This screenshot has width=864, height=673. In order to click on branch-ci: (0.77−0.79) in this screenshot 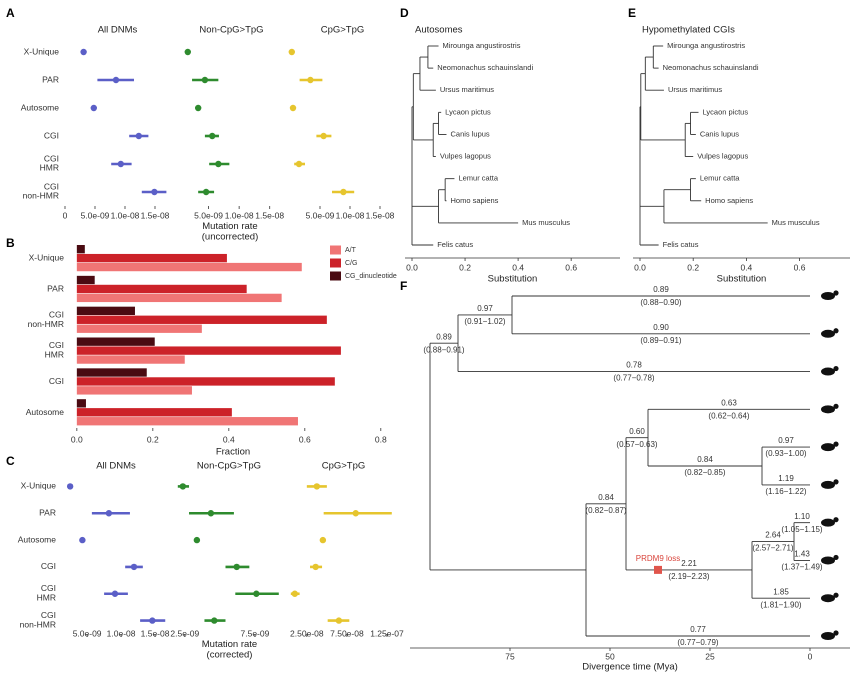, I will do `click(697, 642)`.